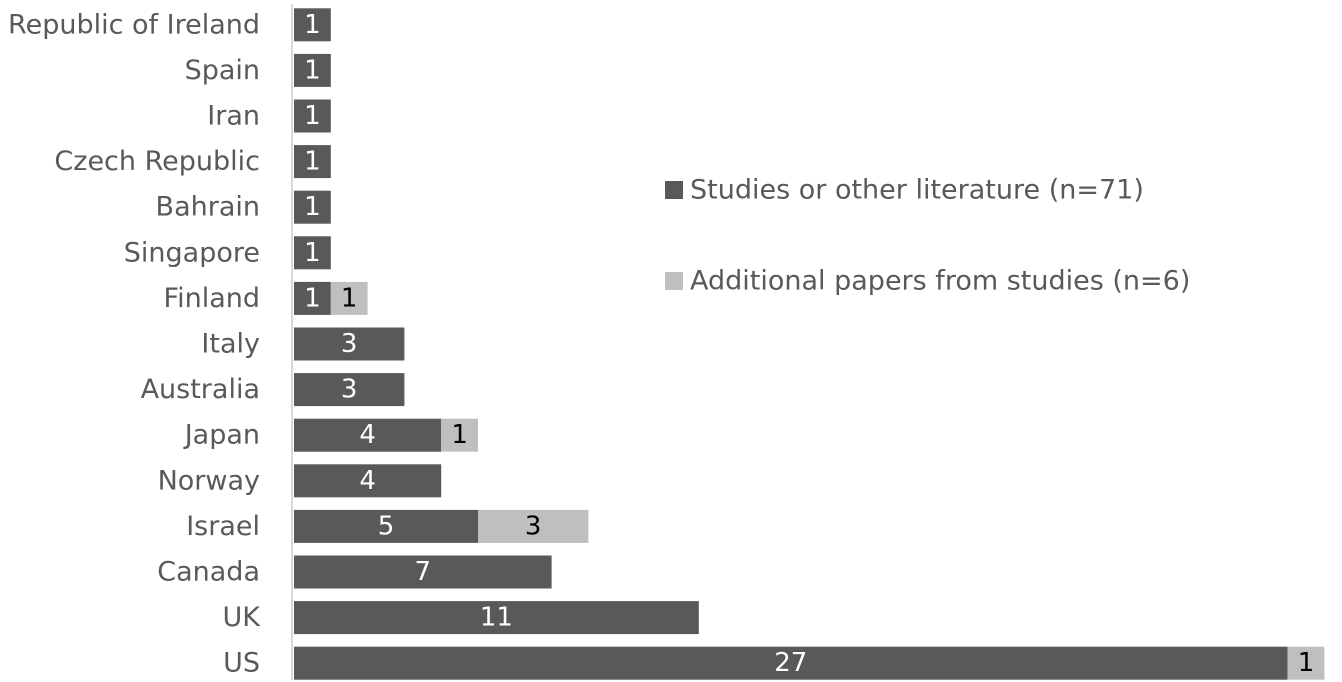 The width and height of the screenshot is (1342, 682). I want to click on data-label-norway-series-1: 4, so click(367, 481).